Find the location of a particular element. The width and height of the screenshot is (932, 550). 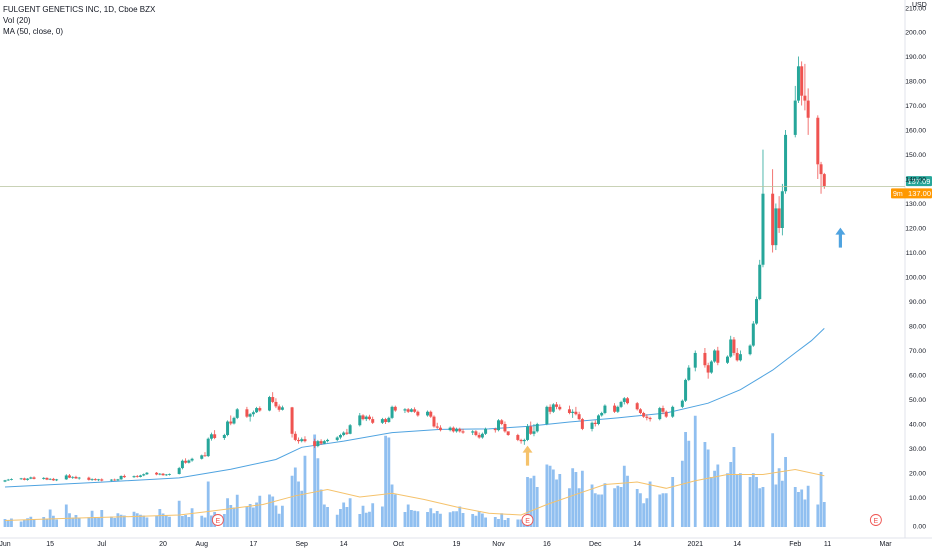

price-axis-tick: 110.00 is located at coordinates (916, 253).